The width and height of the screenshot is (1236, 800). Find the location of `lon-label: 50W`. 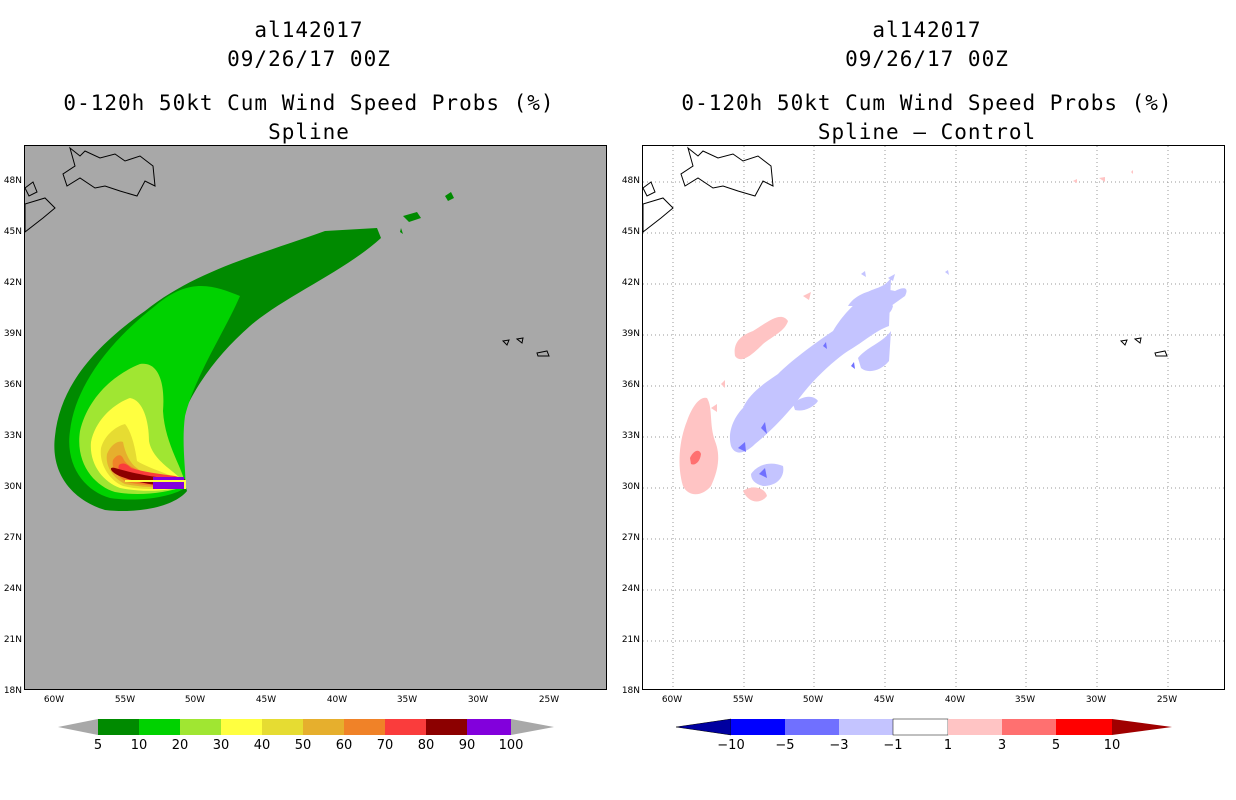

lon-label: 50W is located at coordinates (195, 700).